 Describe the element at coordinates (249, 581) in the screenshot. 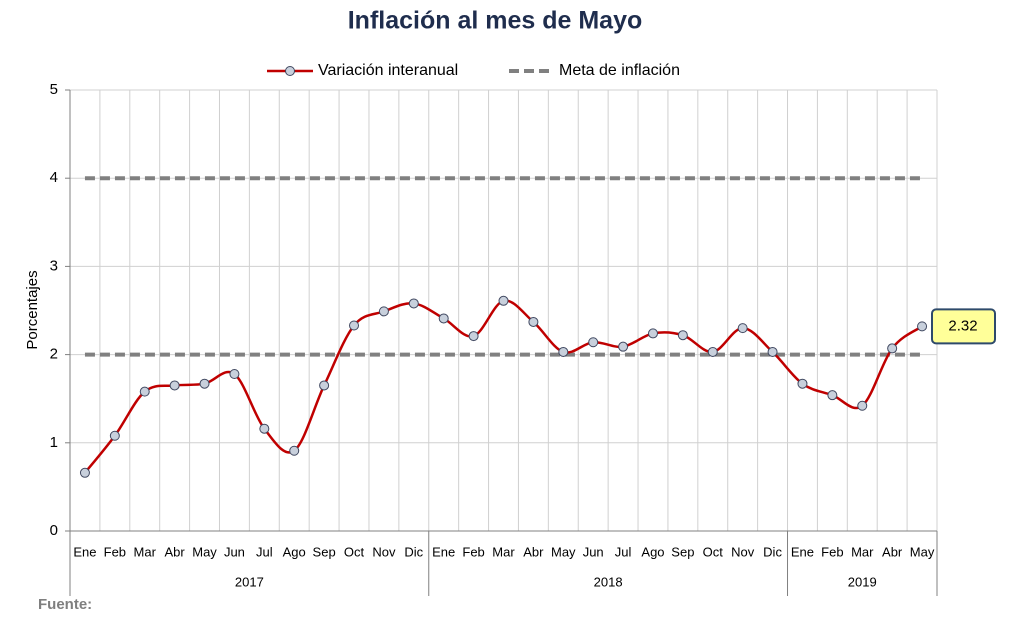

I see `group-label: 2017` at that location.